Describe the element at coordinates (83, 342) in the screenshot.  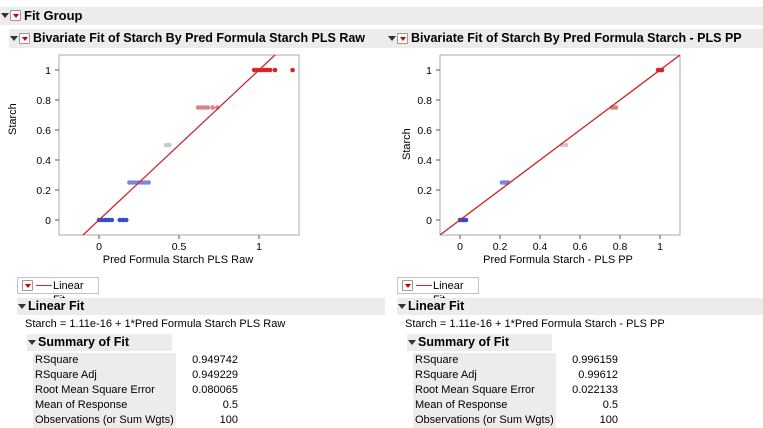
I see `left-summary-title: Summary of Fit` at that location.